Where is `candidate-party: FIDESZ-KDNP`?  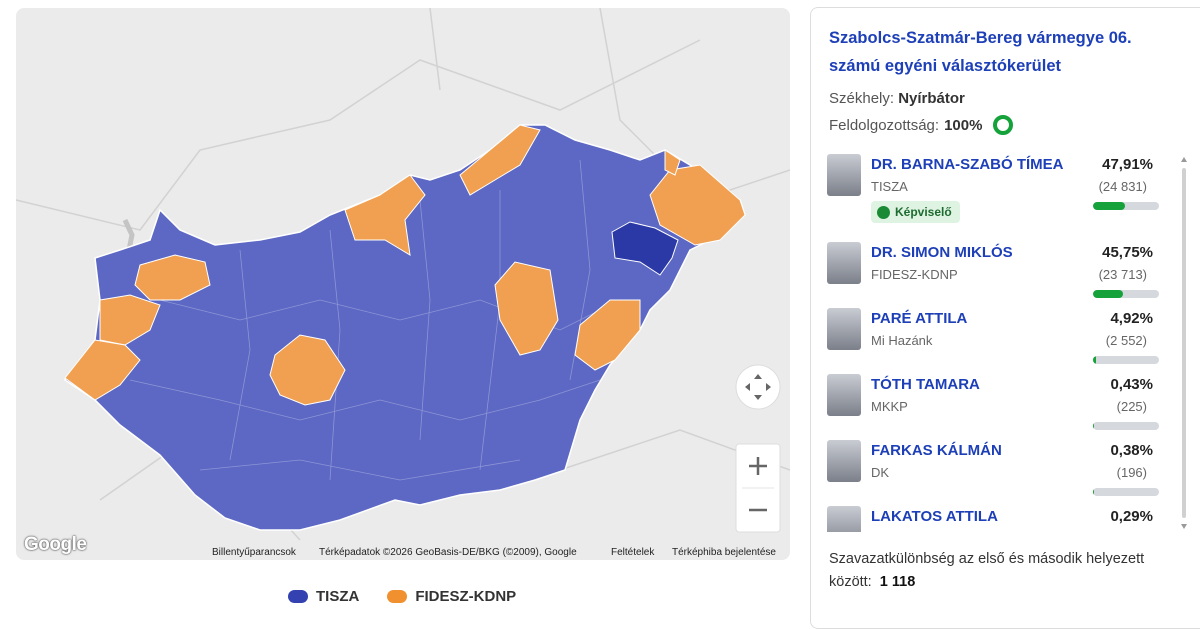 candidate-party: FIDESZ-KDNP is located at coordinates (914, 274).